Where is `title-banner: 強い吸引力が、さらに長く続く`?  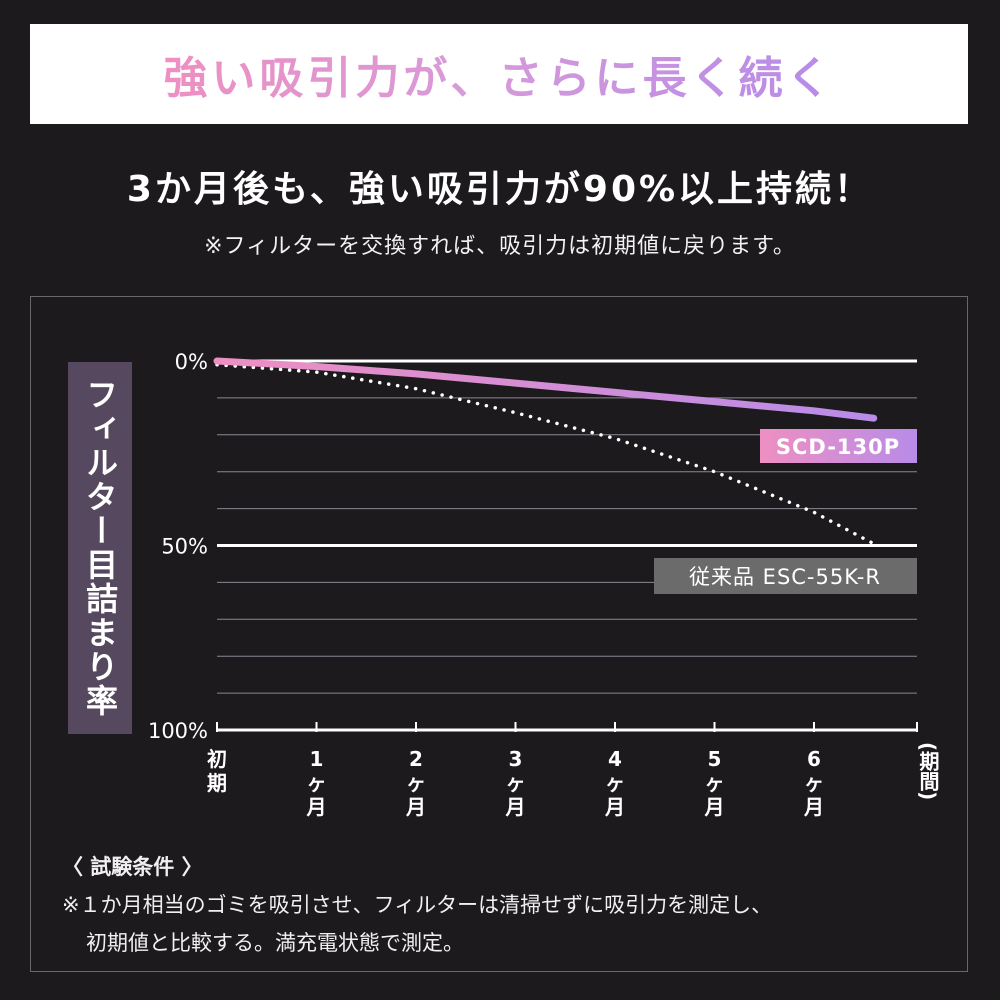
title-banner: 強い吸引力が、さらに長く続く is located at coordinates (499, 74).